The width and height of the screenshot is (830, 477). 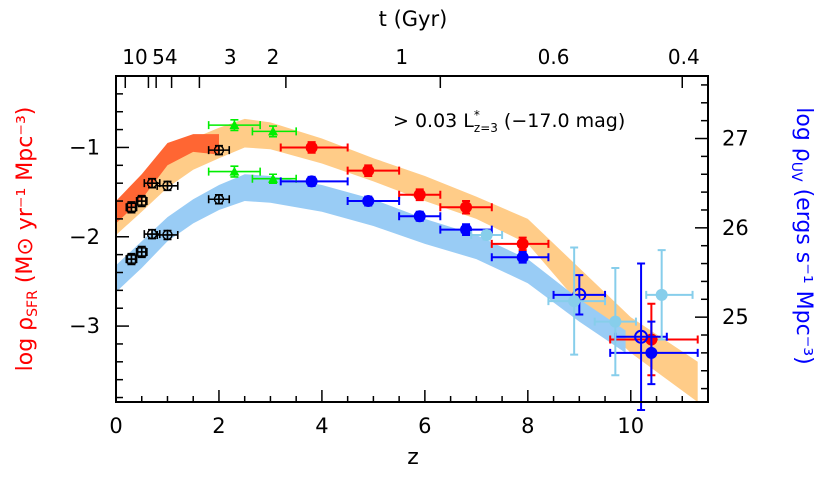 What do you see at coordinates (321, 426) in the screenshot?
I see `x-tick-label: 4` at bounding box center [321, 426].